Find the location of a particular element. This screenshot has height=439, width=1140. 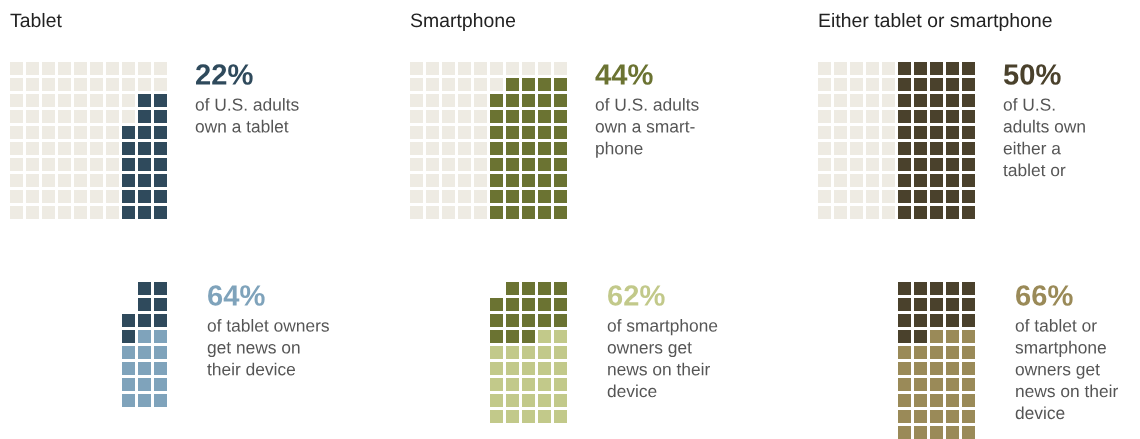

text: of U.S. adults own a tablet is located at coordinates (247, 115).